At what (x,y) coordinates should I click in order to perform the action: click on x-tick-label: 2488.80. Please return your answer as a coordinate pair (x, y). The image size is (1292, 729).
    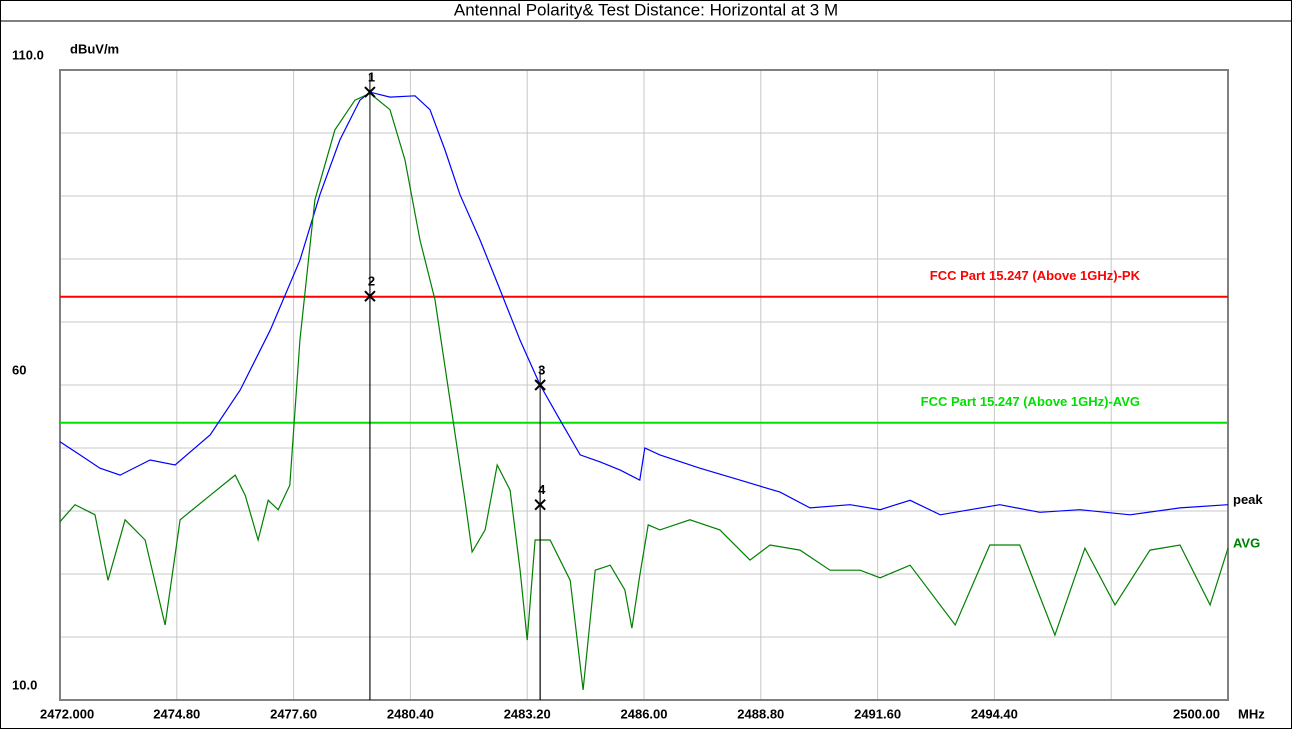
    Looking at the image, I should click on (760, 713).